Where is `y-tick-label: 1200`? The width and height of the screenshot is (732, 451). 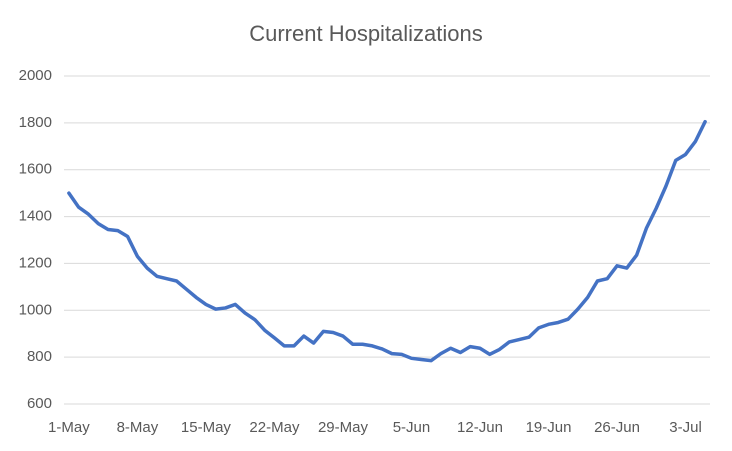 y-tick-label: 1200 is located at coordinates (35, 262).